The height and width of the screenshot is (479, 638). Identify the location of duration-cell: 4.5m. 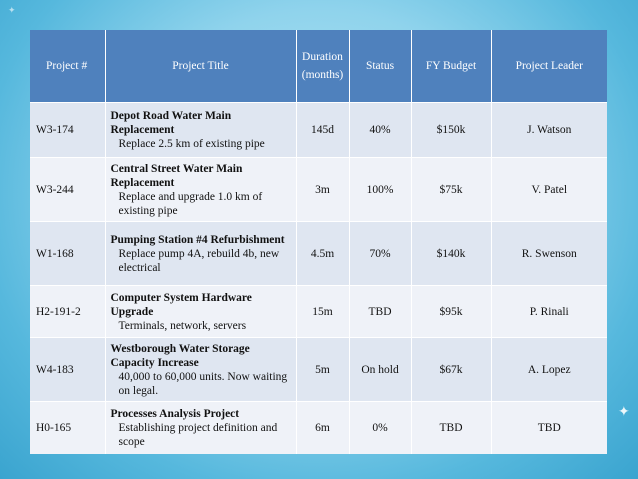
(323, 253).